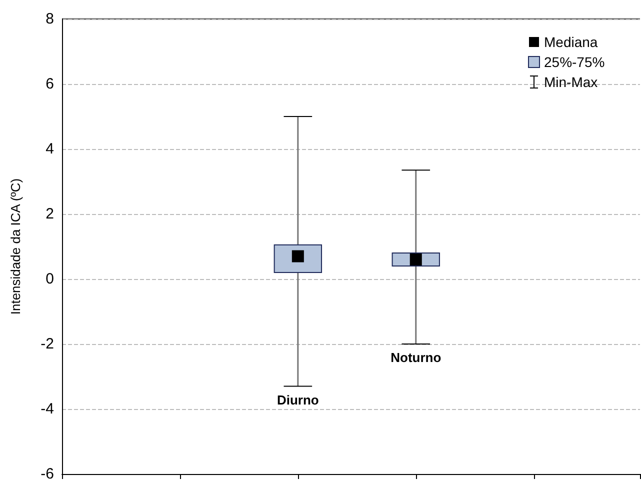  I want to click on y-tick-label: 0, so click(50, 279).